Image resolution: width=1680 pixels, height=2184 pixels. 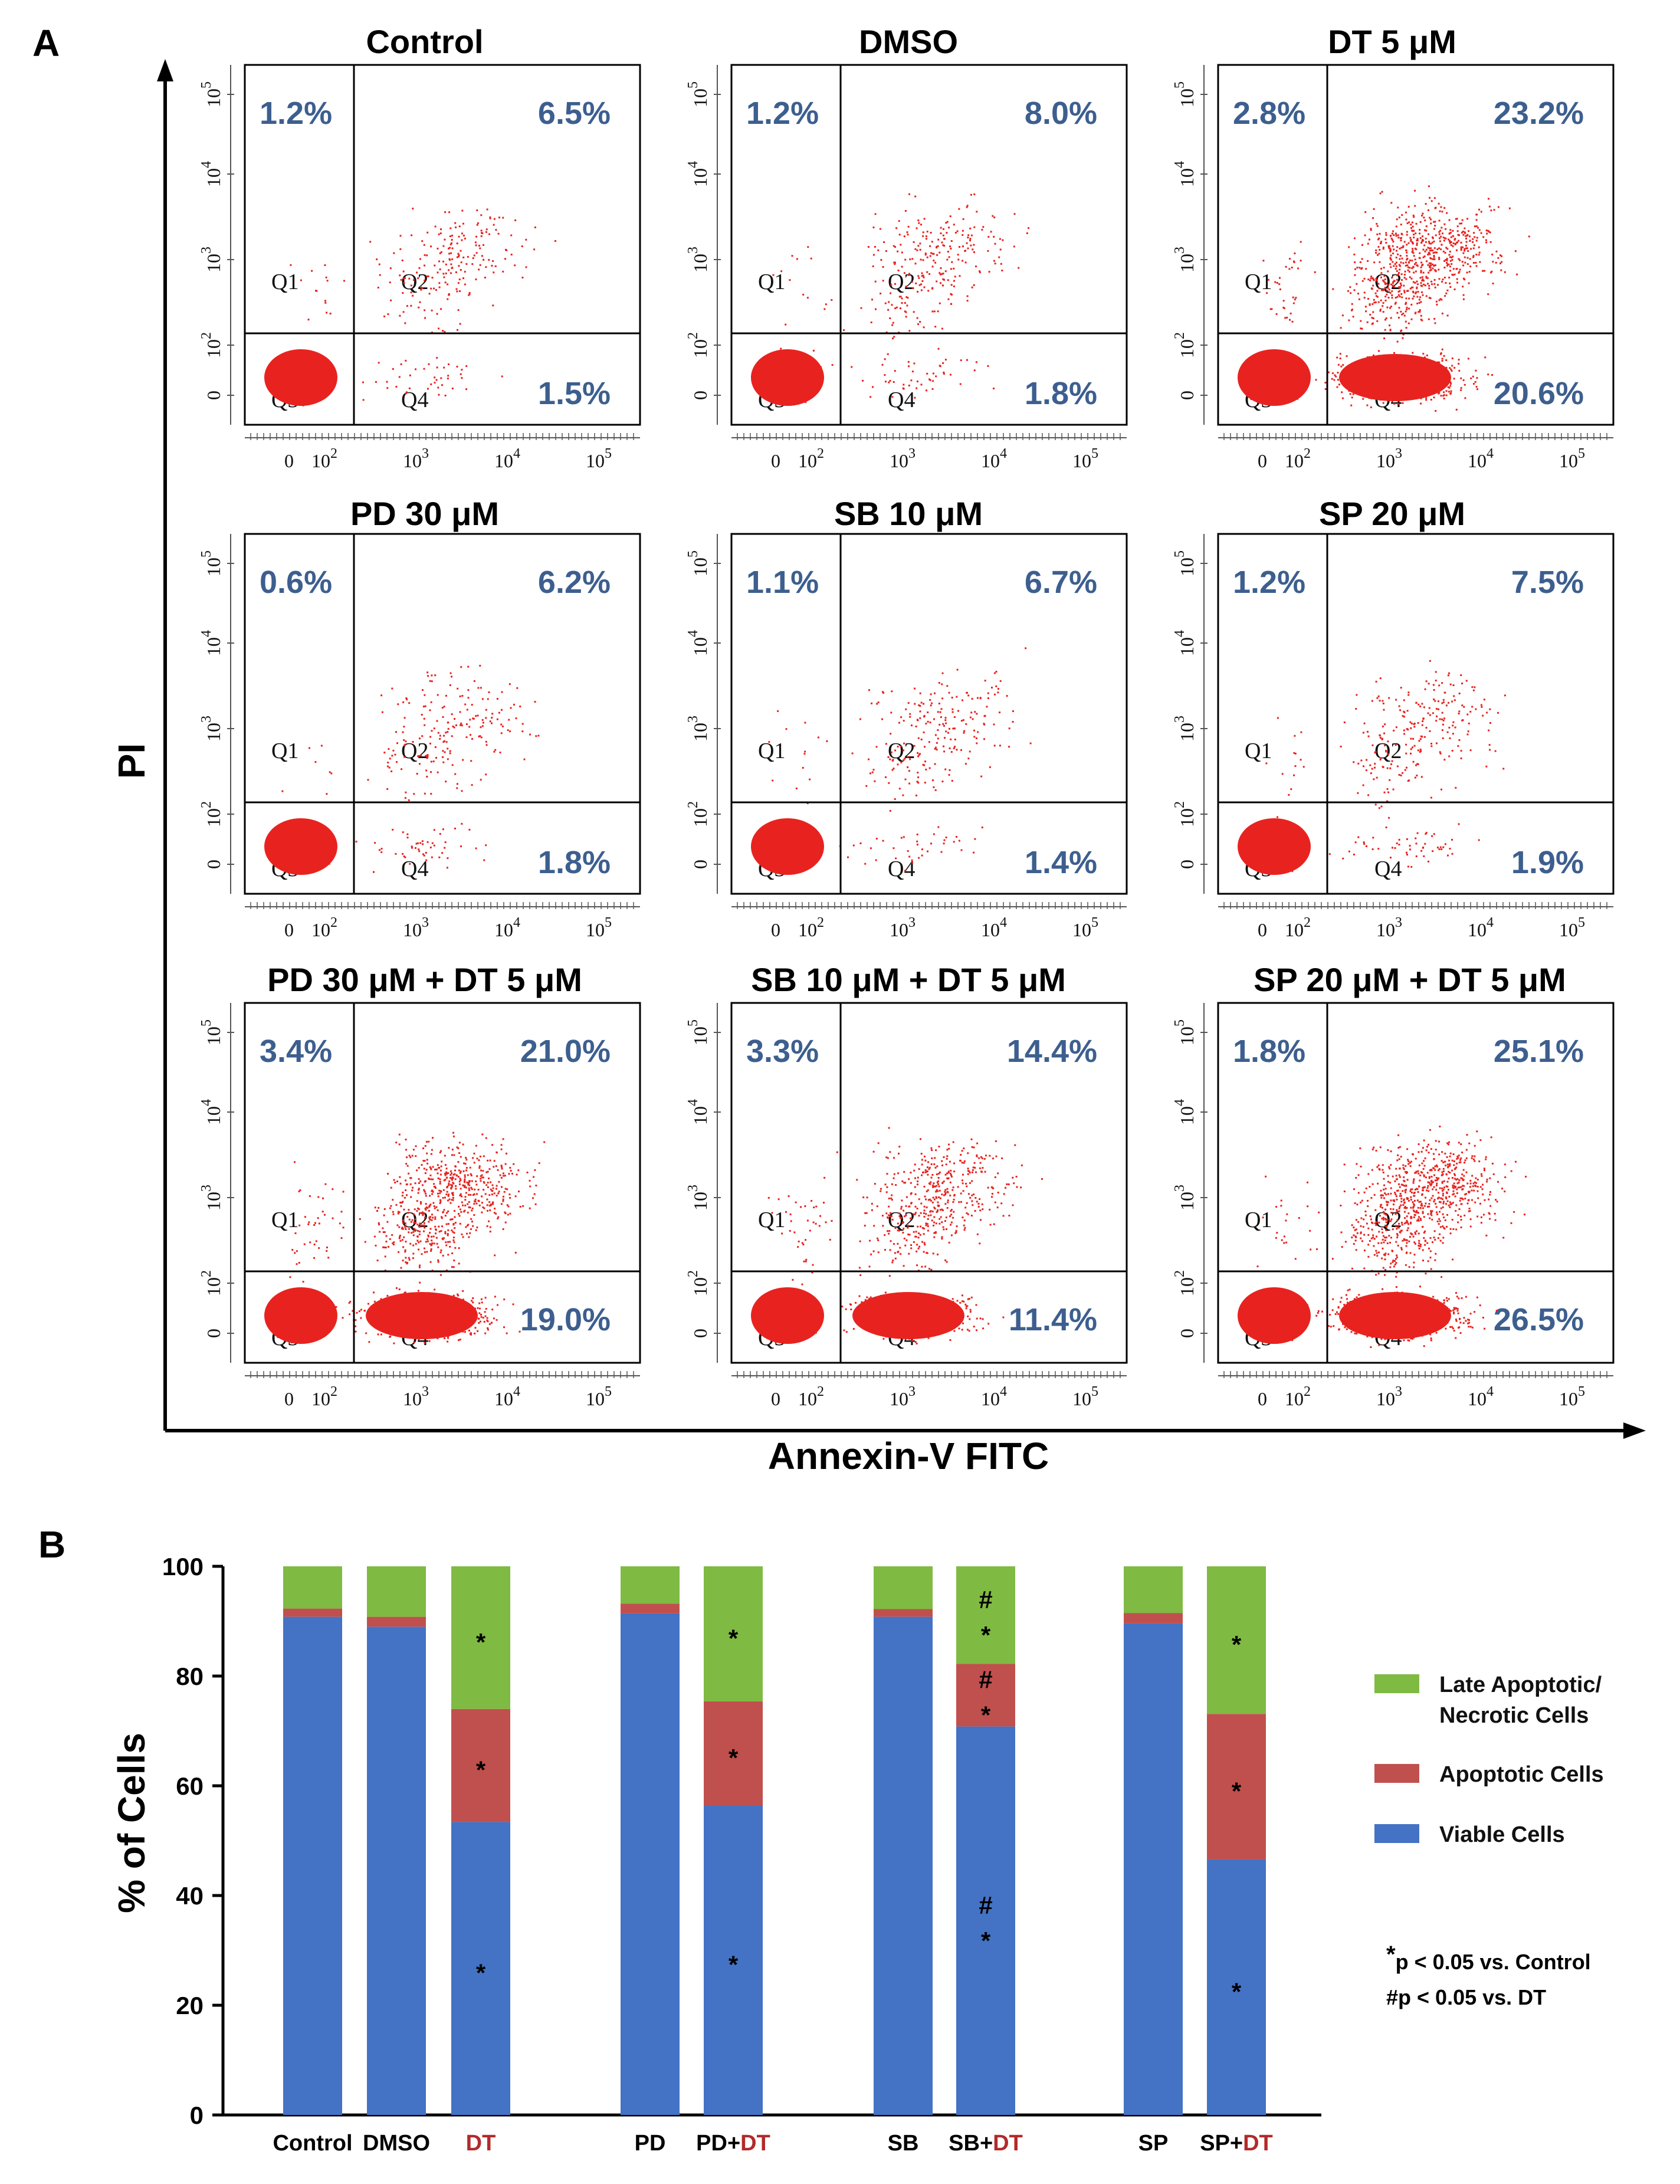 What do you see at coordinates (1094, 453) in the screenshot?
I see `x-tick-exponent: 5` at bounding box center [1094, 453].